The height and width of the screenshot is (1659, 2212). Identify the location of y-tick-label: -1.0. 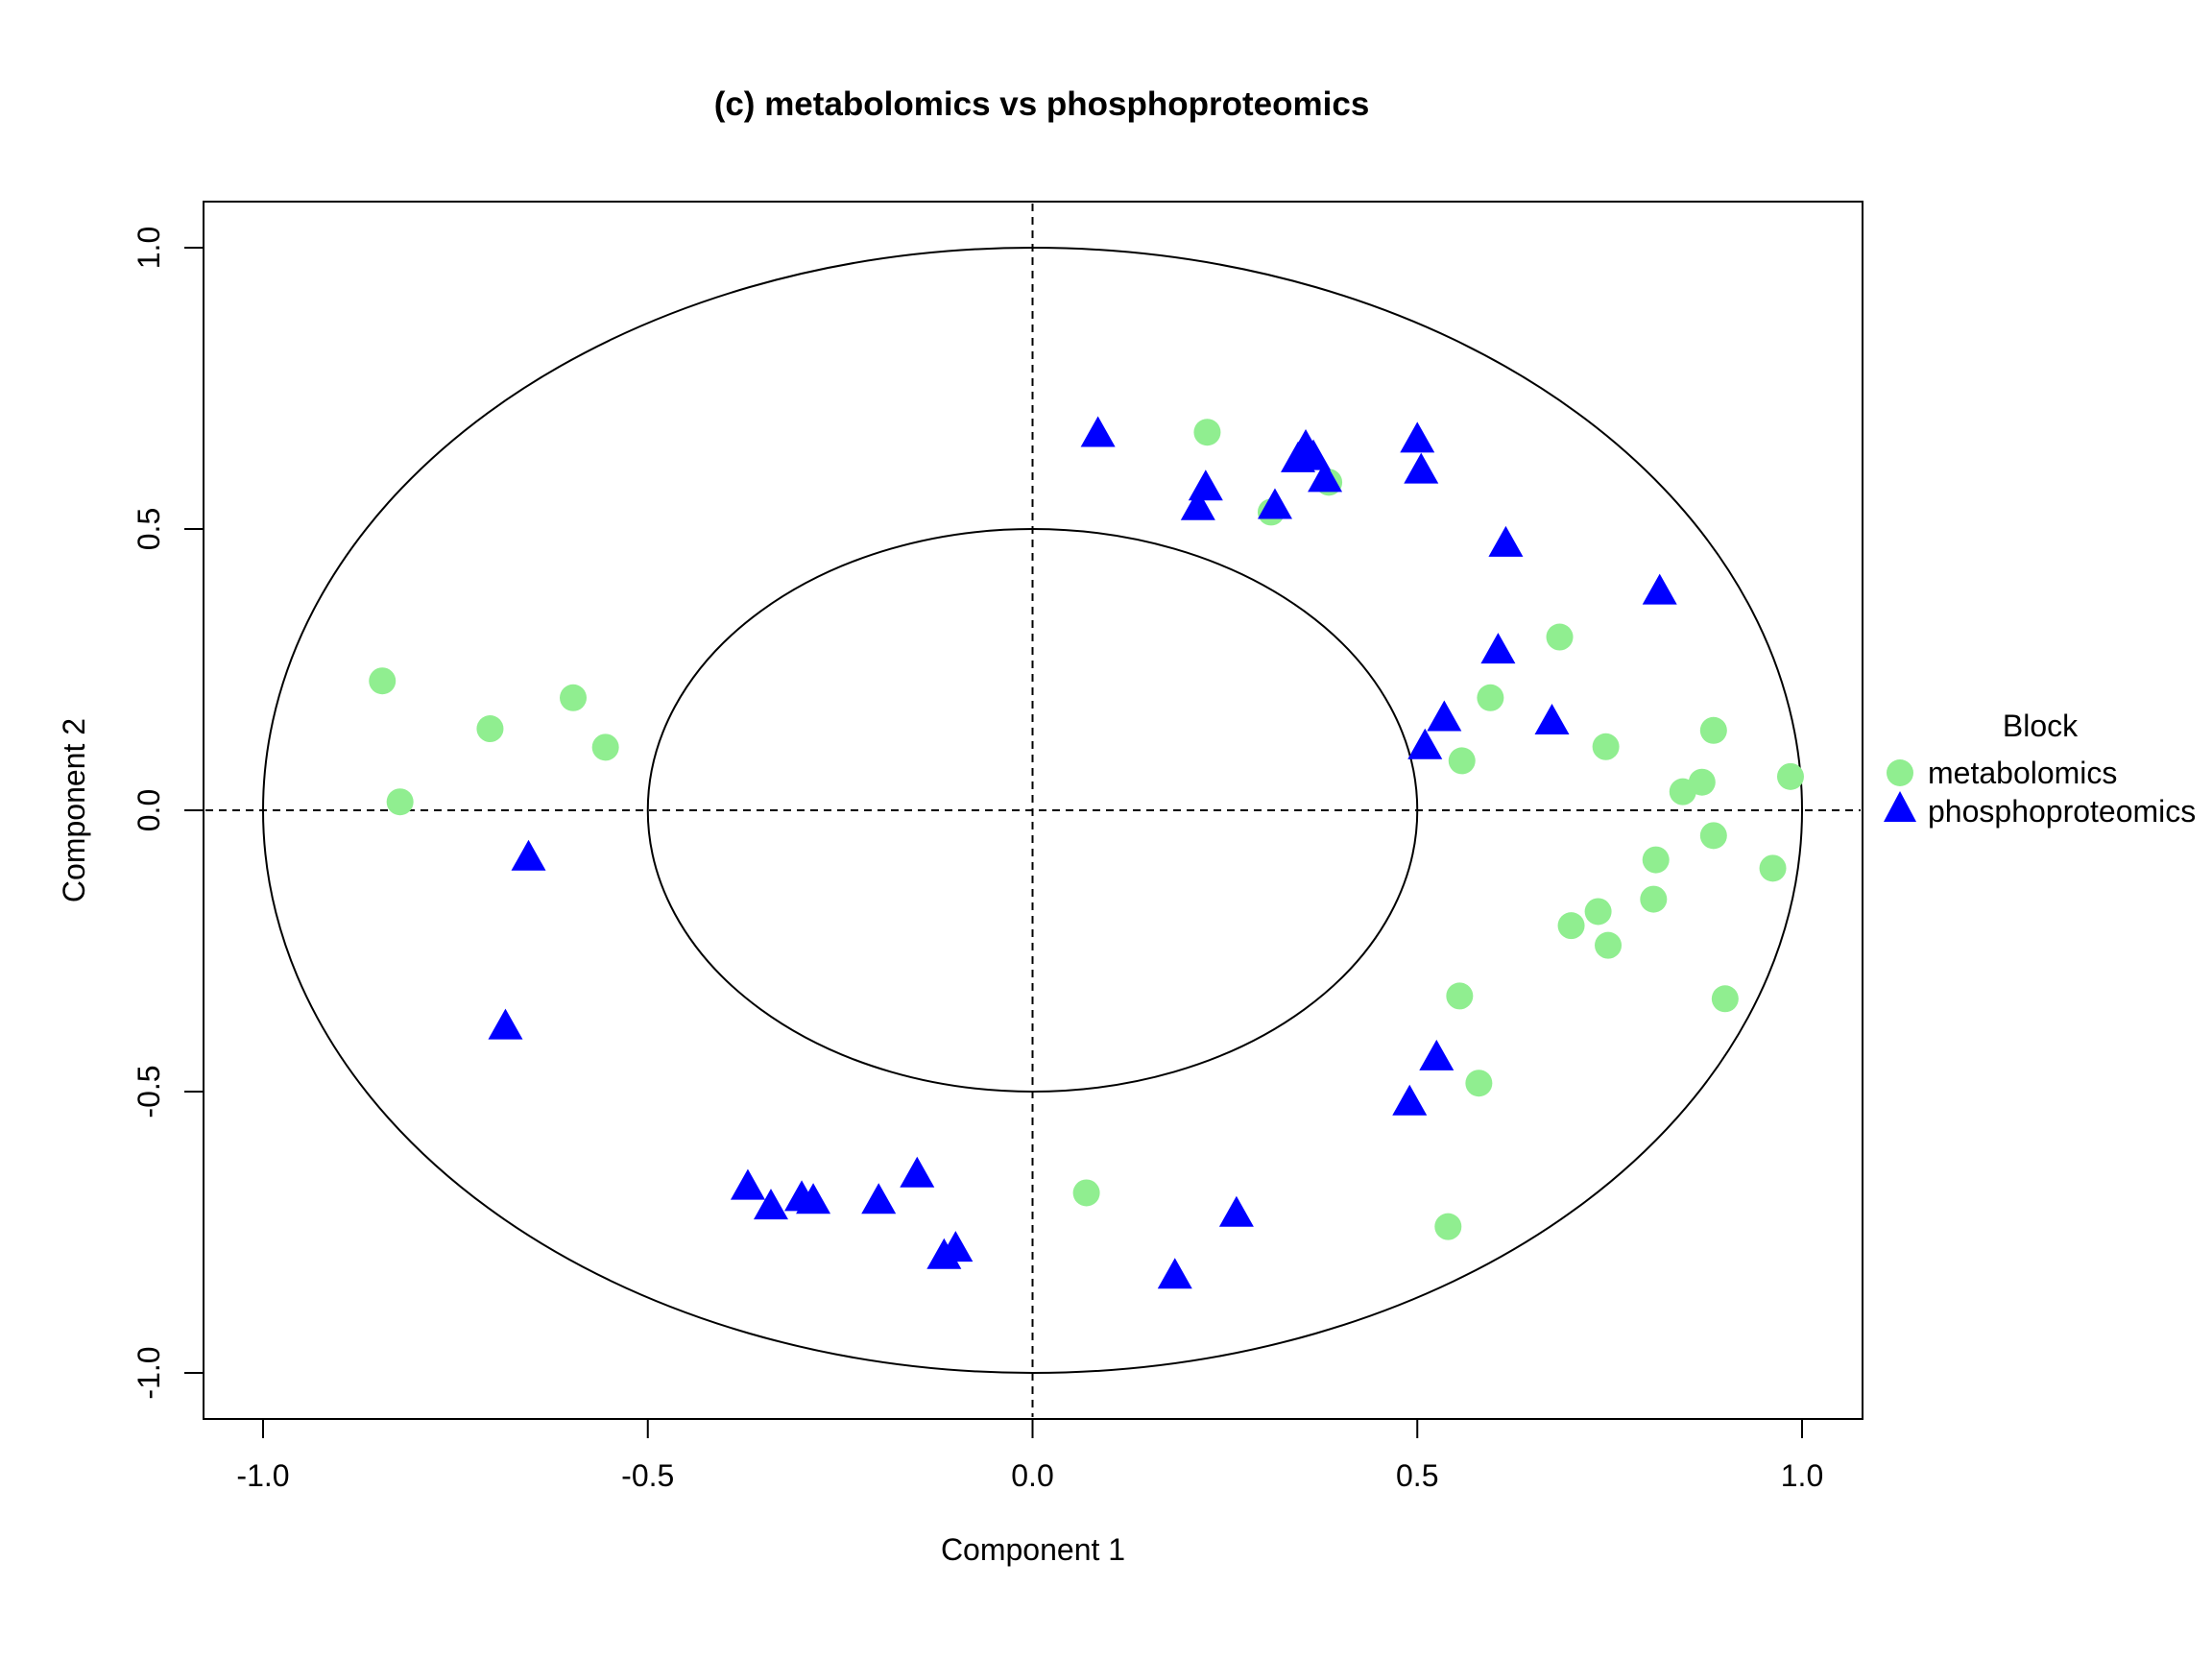
(149, 1372).